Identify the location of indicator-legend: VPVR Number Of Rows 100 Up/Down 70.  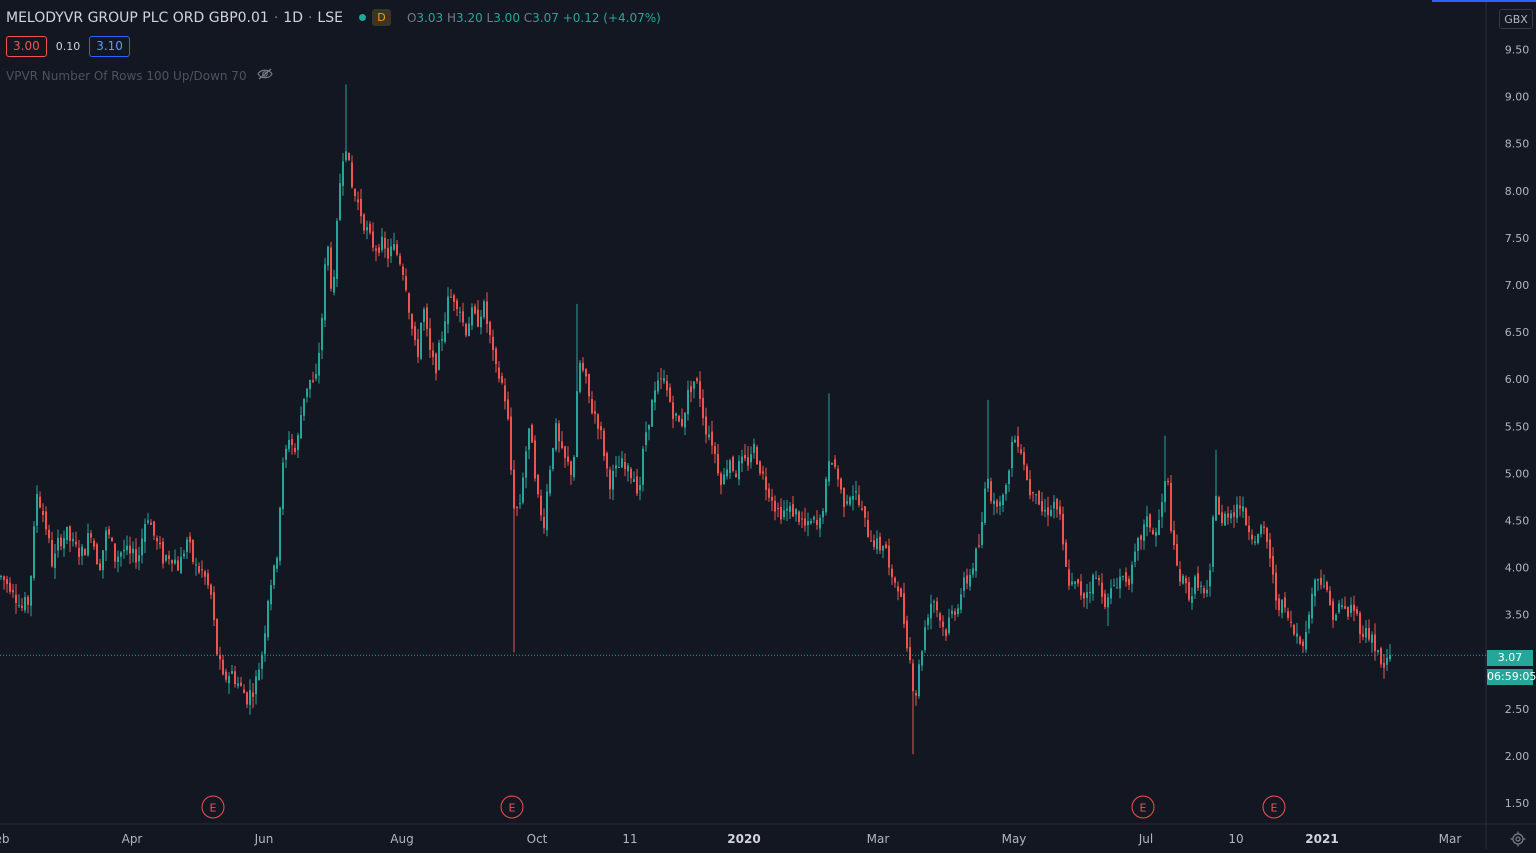
(139, 75).